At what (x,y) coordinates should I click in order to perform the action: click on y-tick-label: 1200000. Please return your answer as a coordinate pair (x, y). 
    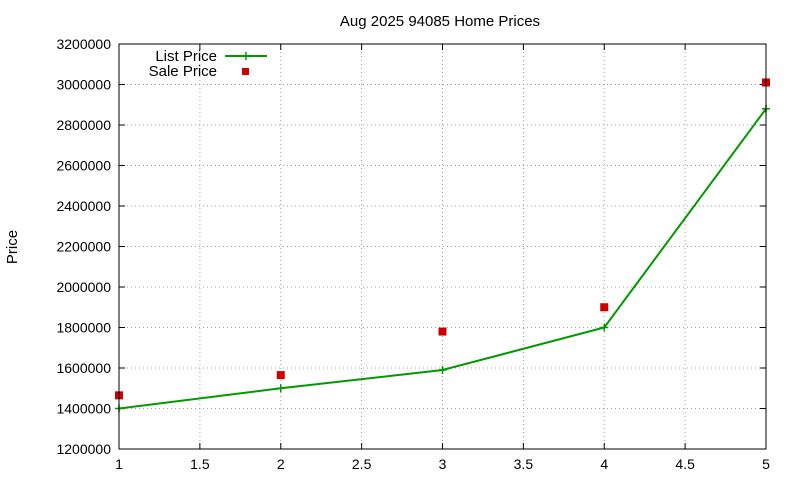
    Looking at the image, I should click on (83, 449).